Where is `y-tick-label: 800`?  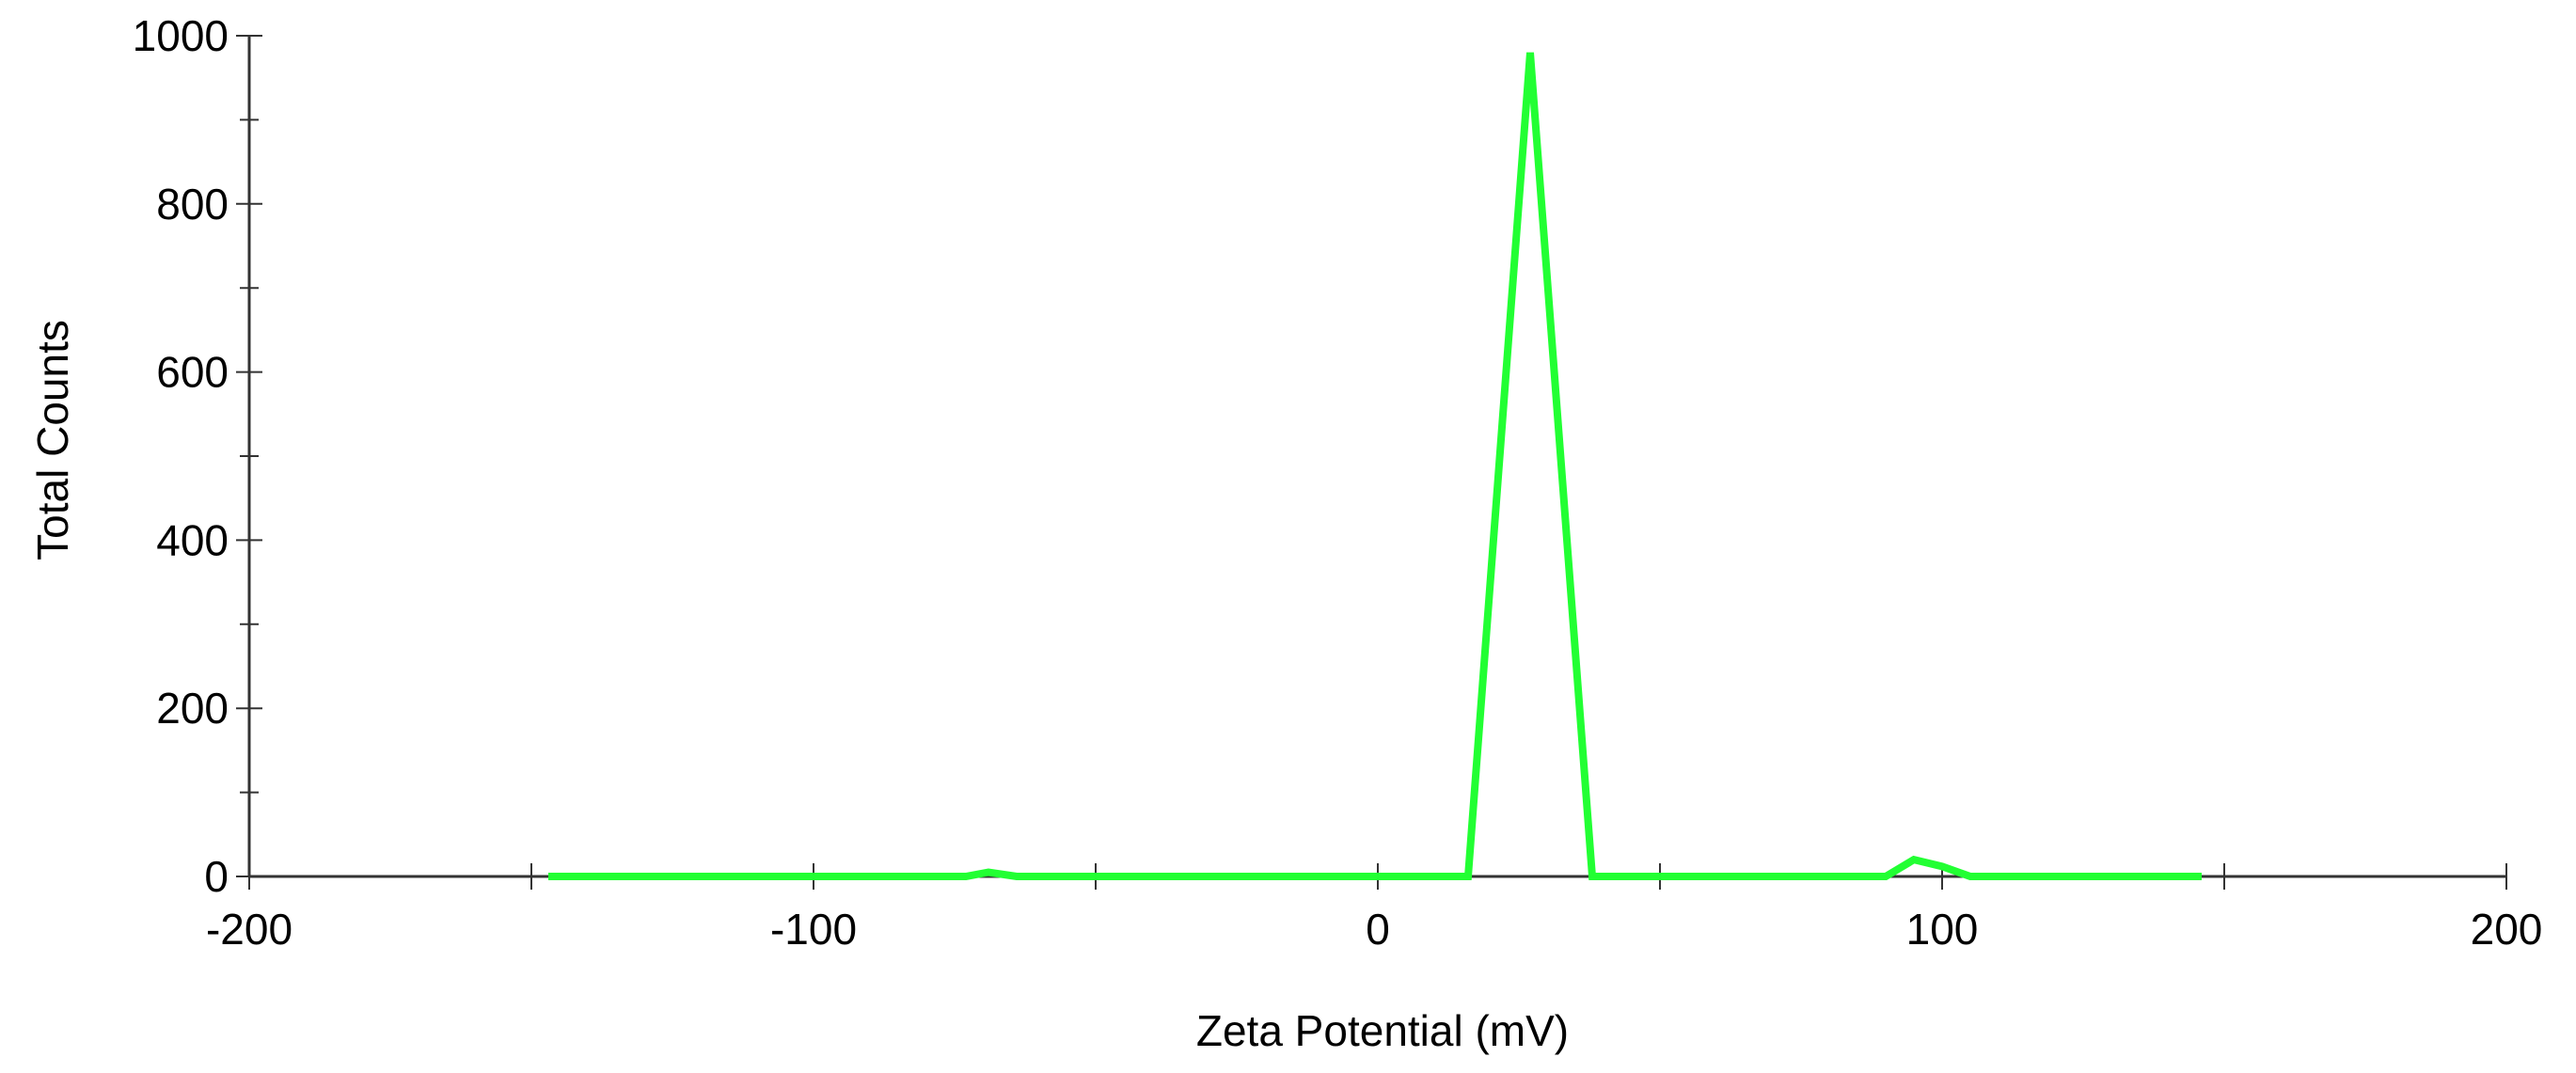 y-tick-label: 800 is located at coordinates (192, 204).